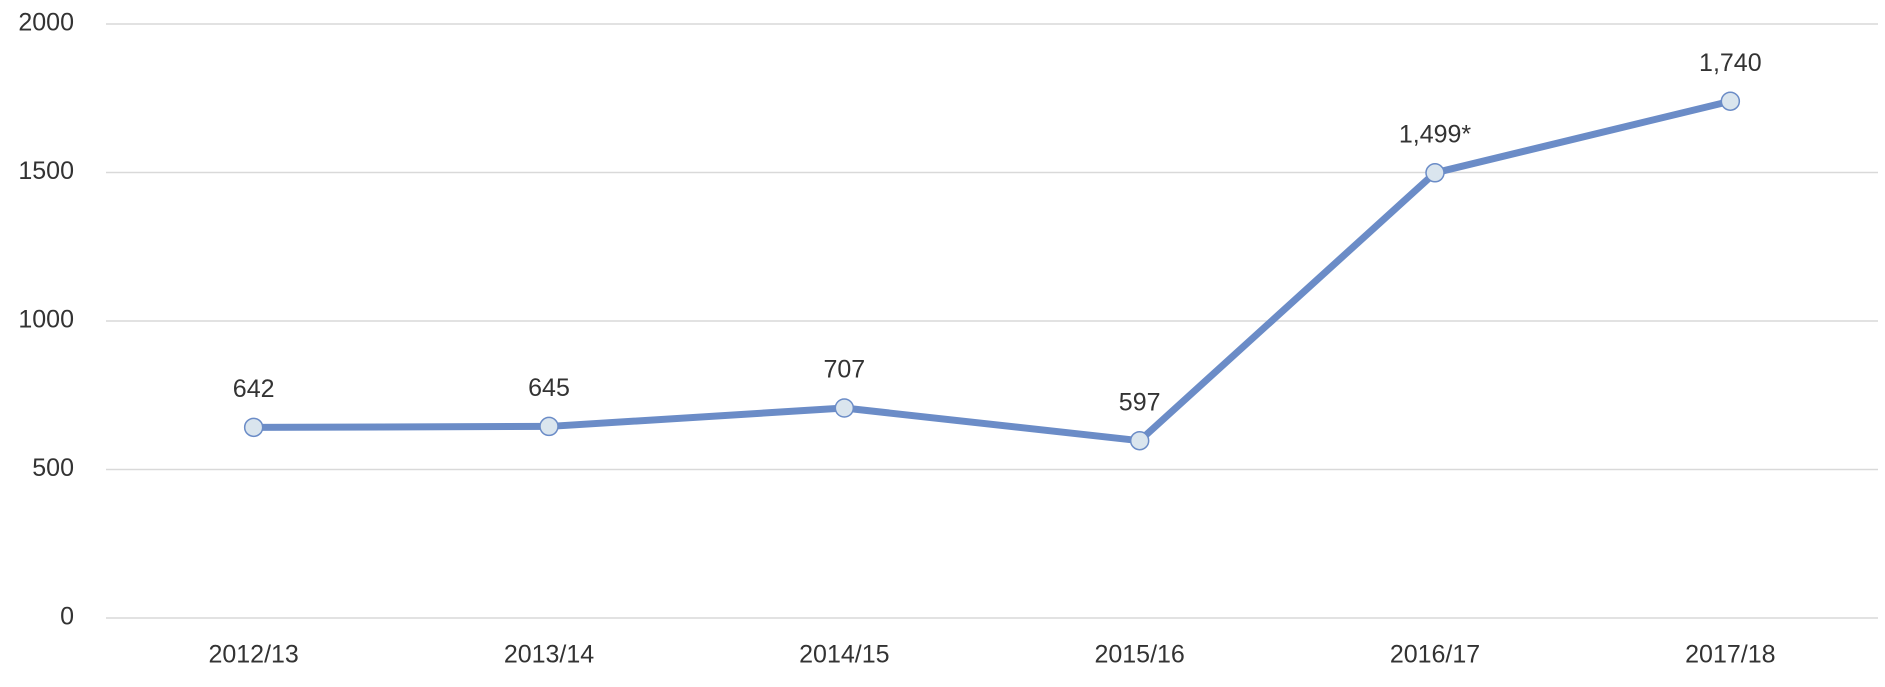 The image size is (1885, 687). Describe the element at coordinates (254, 389) in the screenshot. I see `data-label: 642` at that location.